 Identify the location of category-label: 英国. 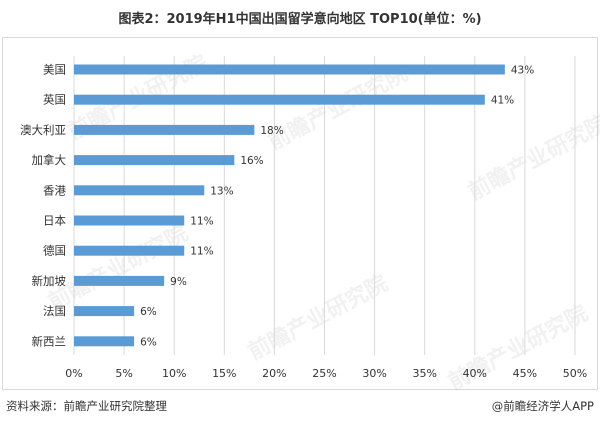
(54, 100).